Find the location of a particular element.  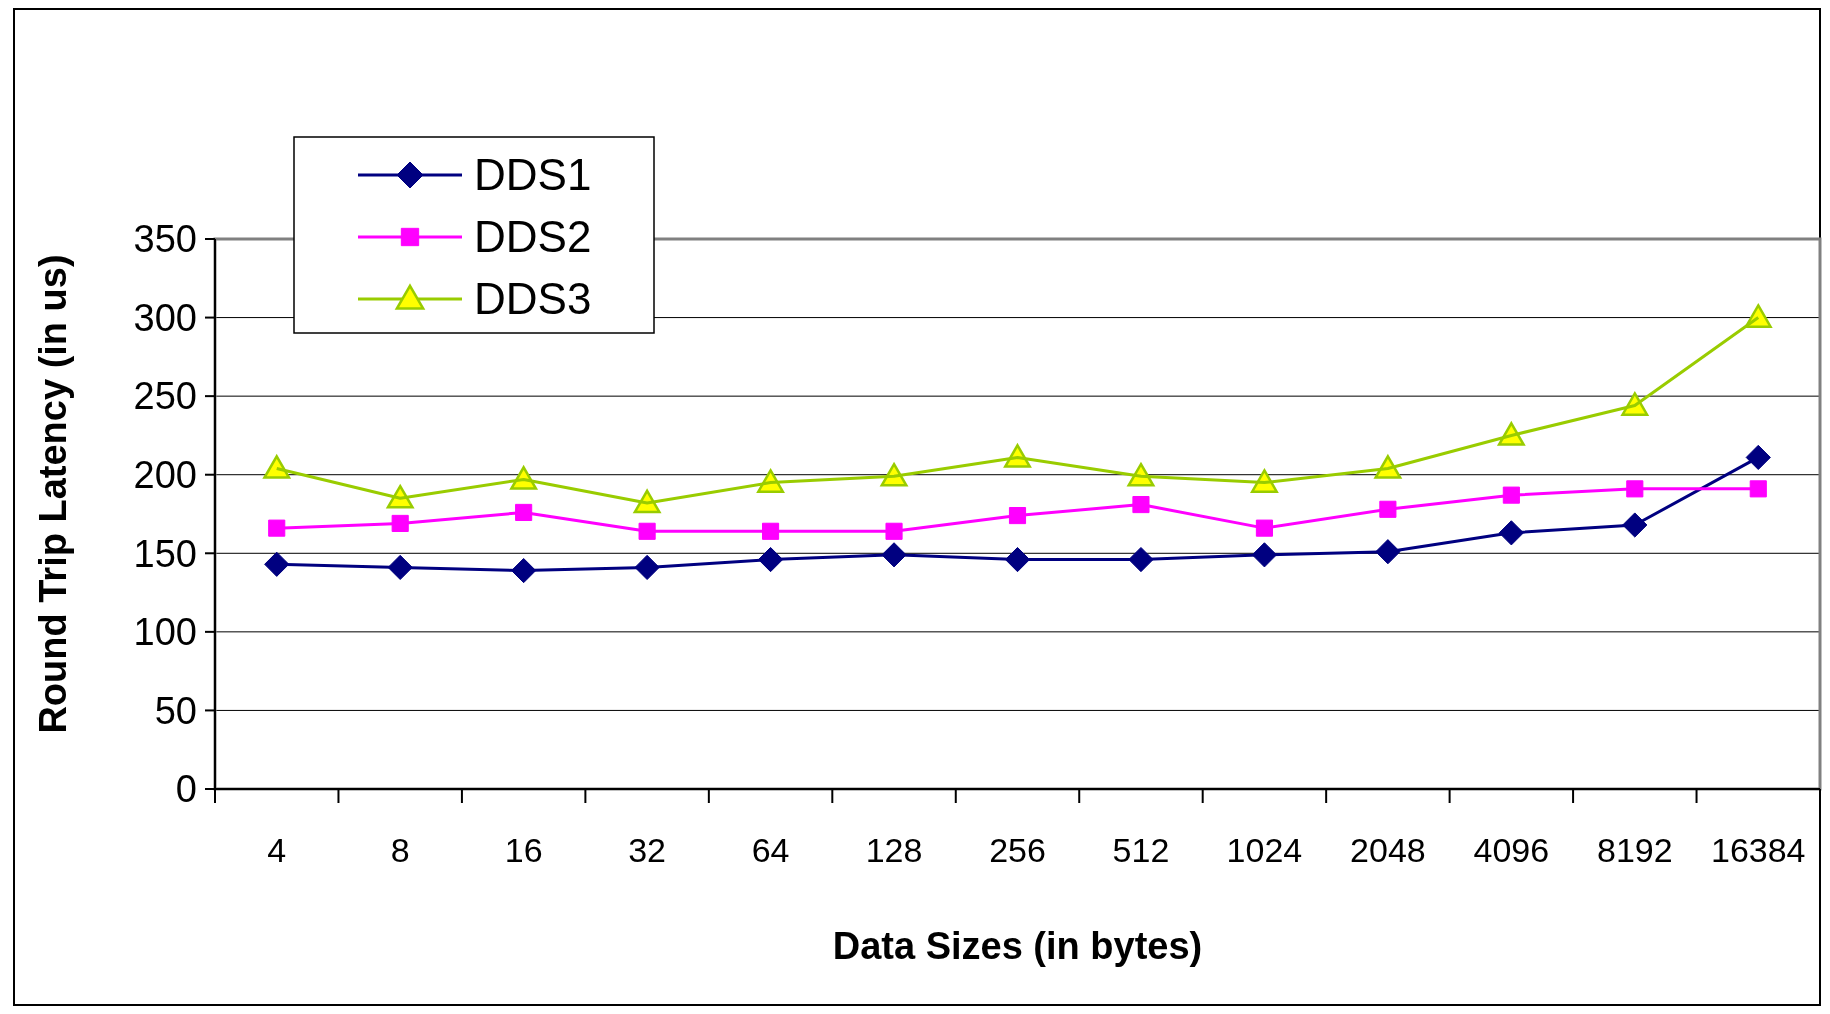

y-tick-label: 200 is located at coordinates (165, 475).